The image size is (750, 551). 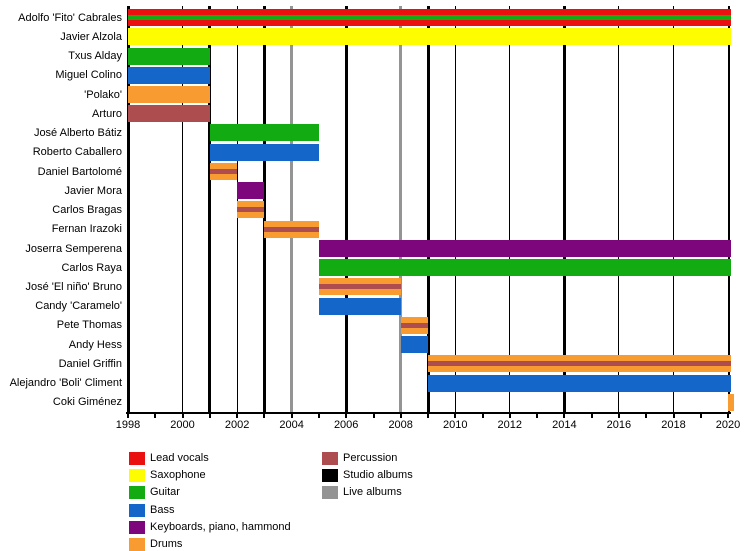 I want to click on member-label: Candy 'Caramelo', so click(x=78, y=306).